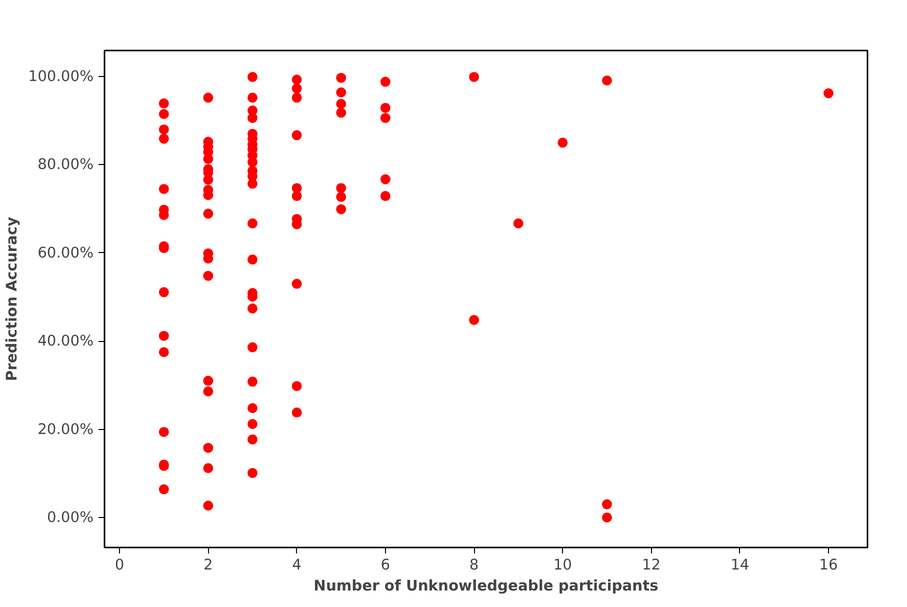 This screenshot has width=907, height=607. I want to click on x-tick-label: 12, so click(651, 565).